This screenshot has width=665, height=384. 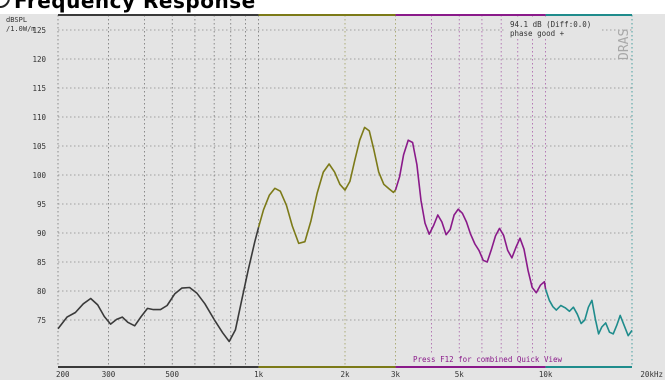 I want to click on window-header: Frequency Response, so click(x=332, y=7).